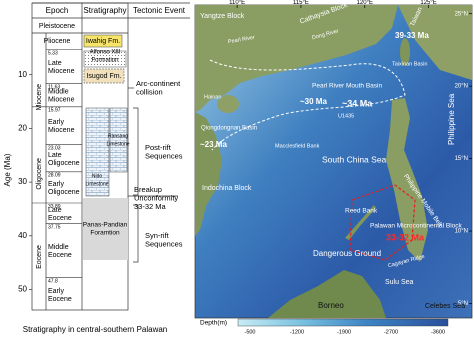 Image resolution: width=474 pixels, height=341 pixels. I want to click on map-label: Reed Bank, so click(361, 211).